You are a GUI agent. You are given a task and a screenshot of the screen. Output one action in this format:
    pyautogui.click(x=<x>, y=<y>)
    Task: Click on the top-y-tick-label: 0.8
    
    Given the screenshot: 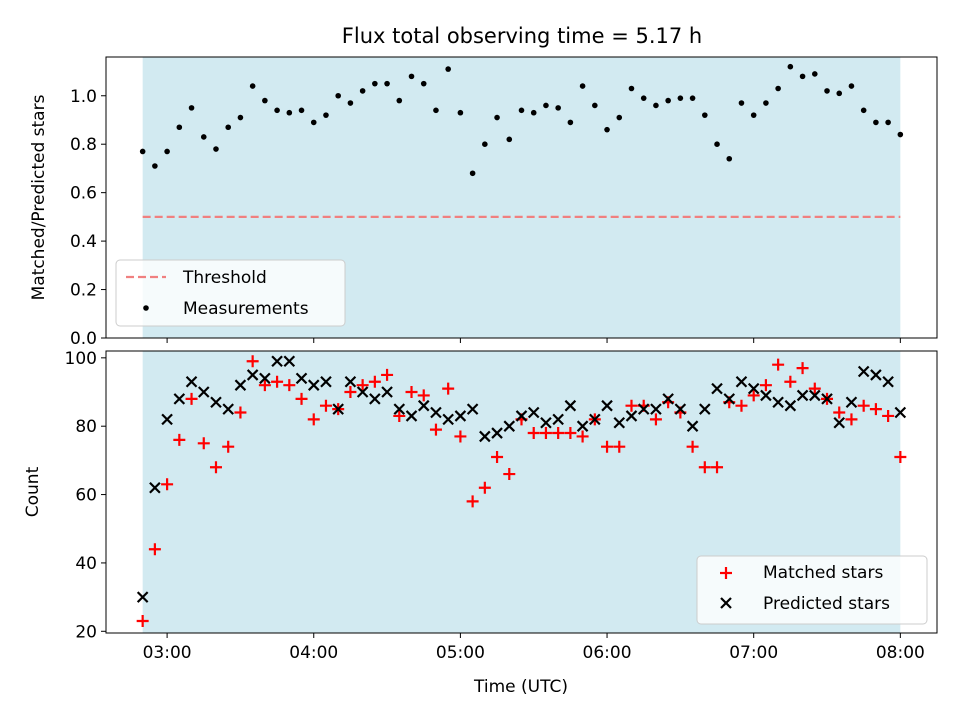 What is the action you would take?
    pyautogui.click(x=83, y=145)
    